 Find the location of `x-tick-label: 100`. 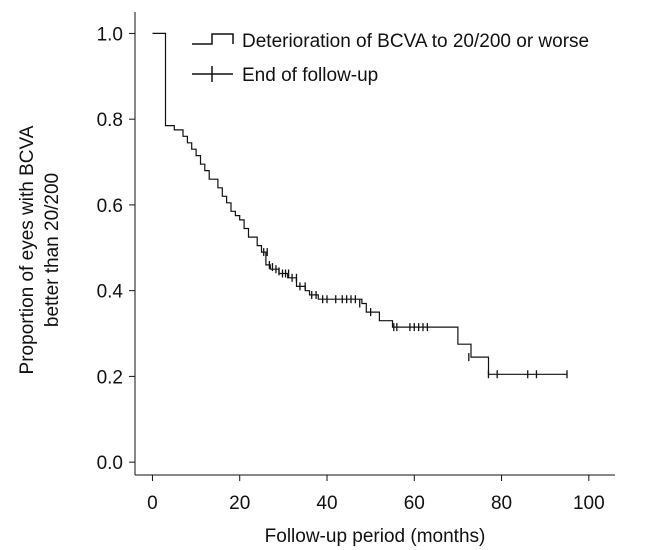

x-tick-label: 100 is located at coordinates (589, 503).